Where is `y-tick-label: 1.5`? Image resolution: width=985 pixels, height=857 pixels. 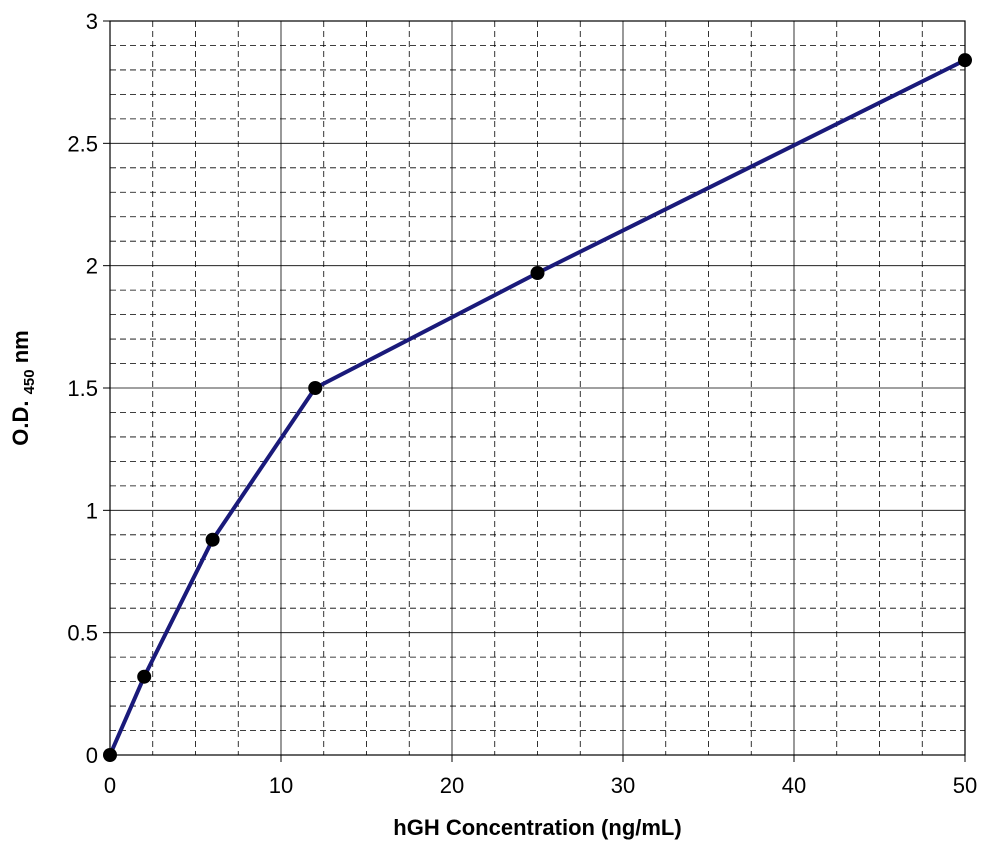
y-tick-label: 1.5 is located at coordinates (82, 388).